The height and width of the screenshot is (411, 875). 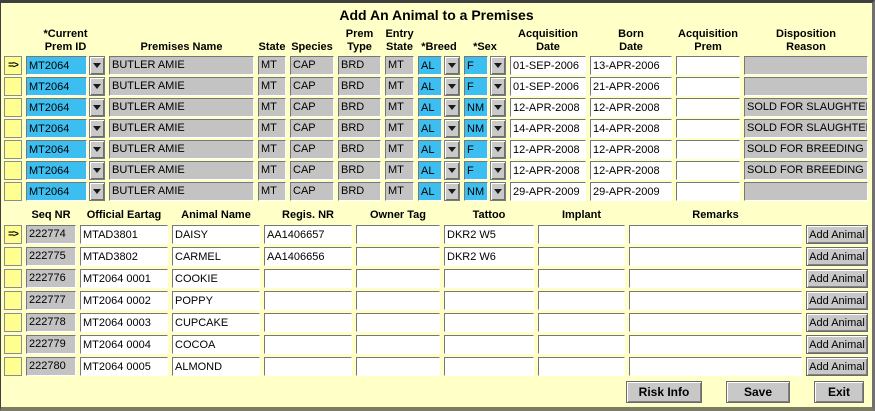 What do you see at coordinates (758, 392) in the screenshot?
I see `save-button: Save` at bounding box center [758, 392].